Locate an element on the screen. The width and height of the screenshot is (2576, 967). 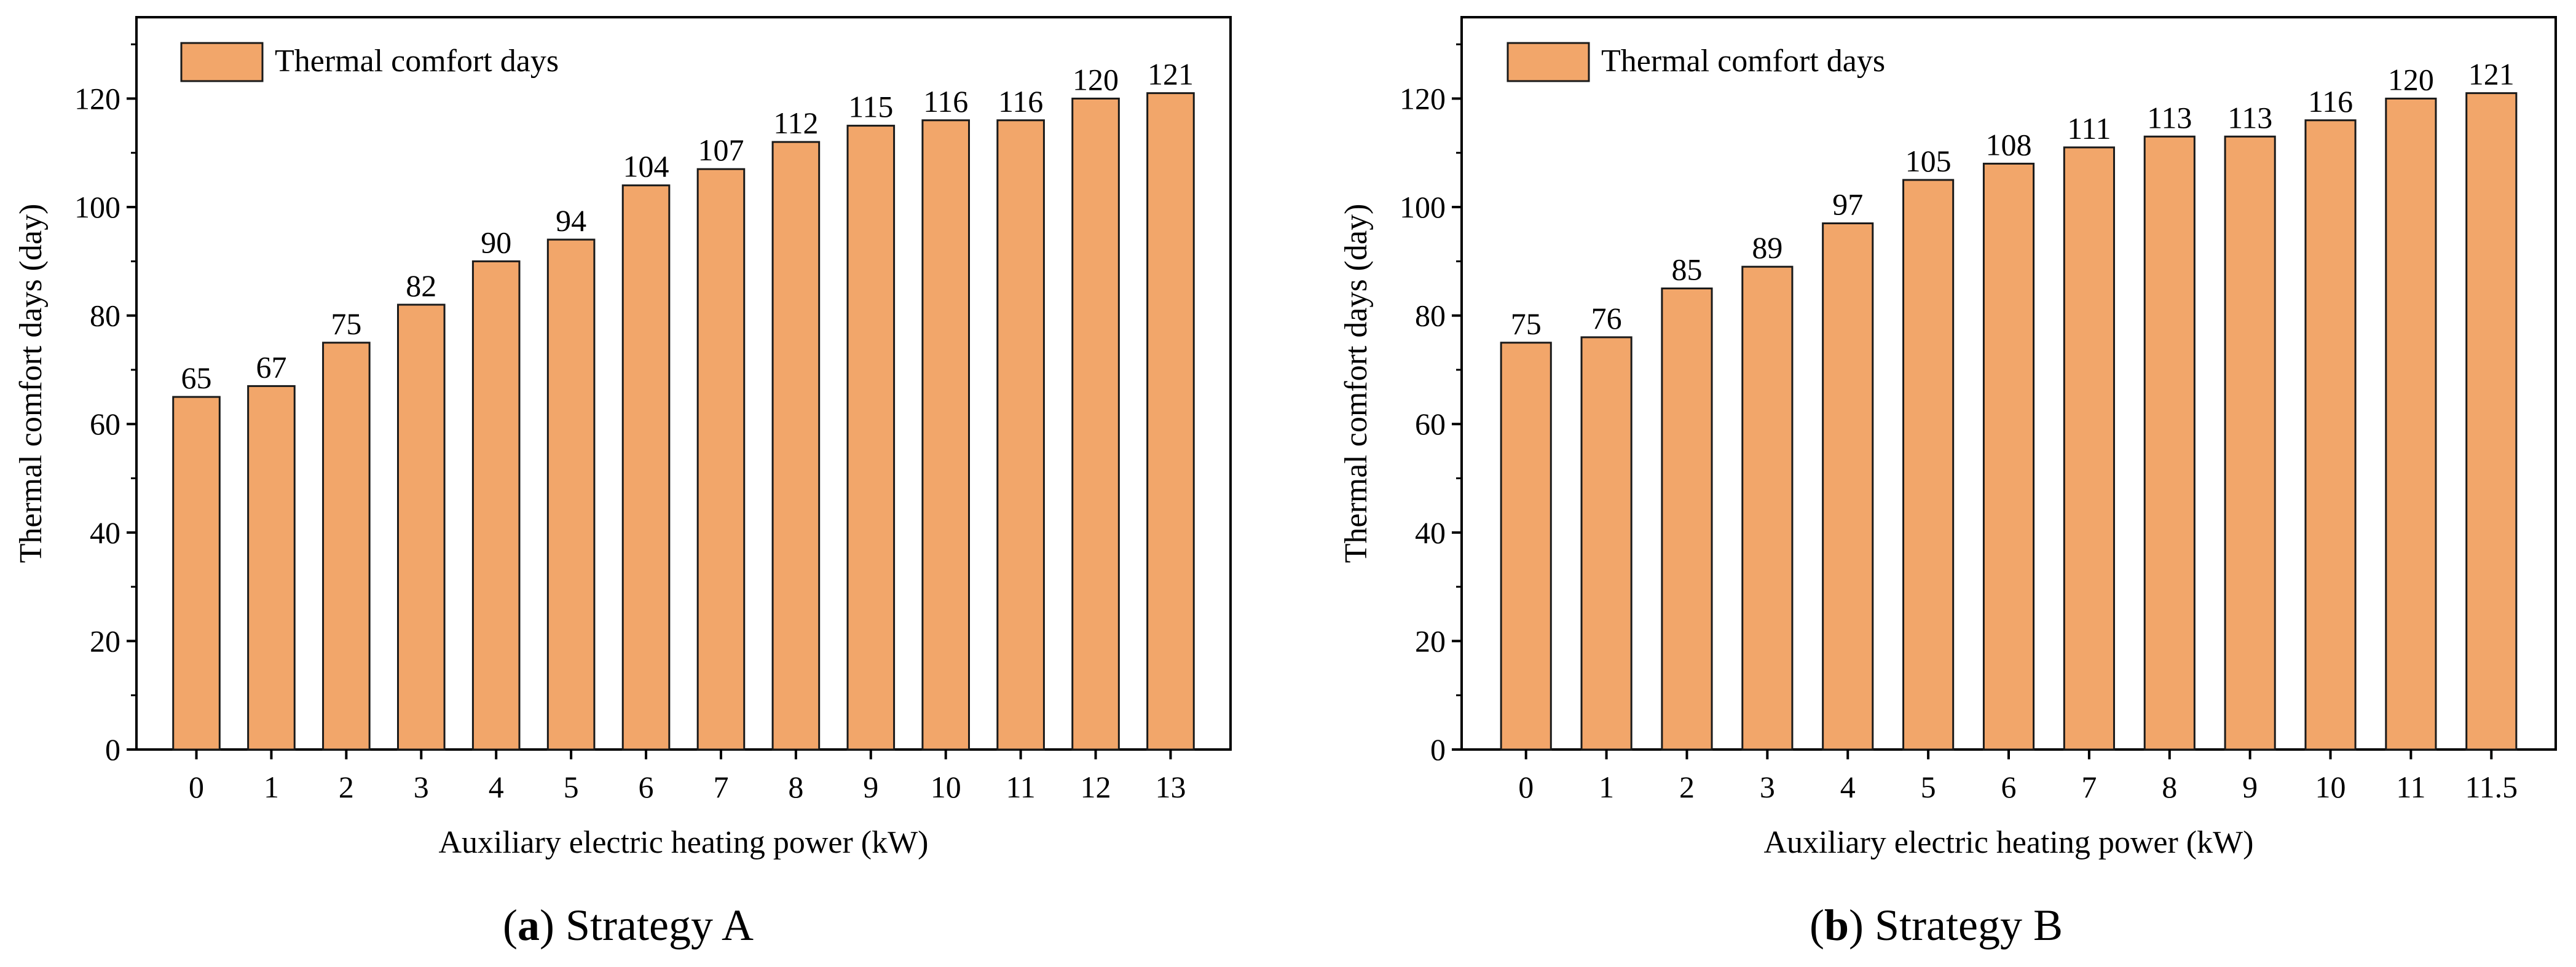
data-label: 112 is located at coordinates (796, 123).